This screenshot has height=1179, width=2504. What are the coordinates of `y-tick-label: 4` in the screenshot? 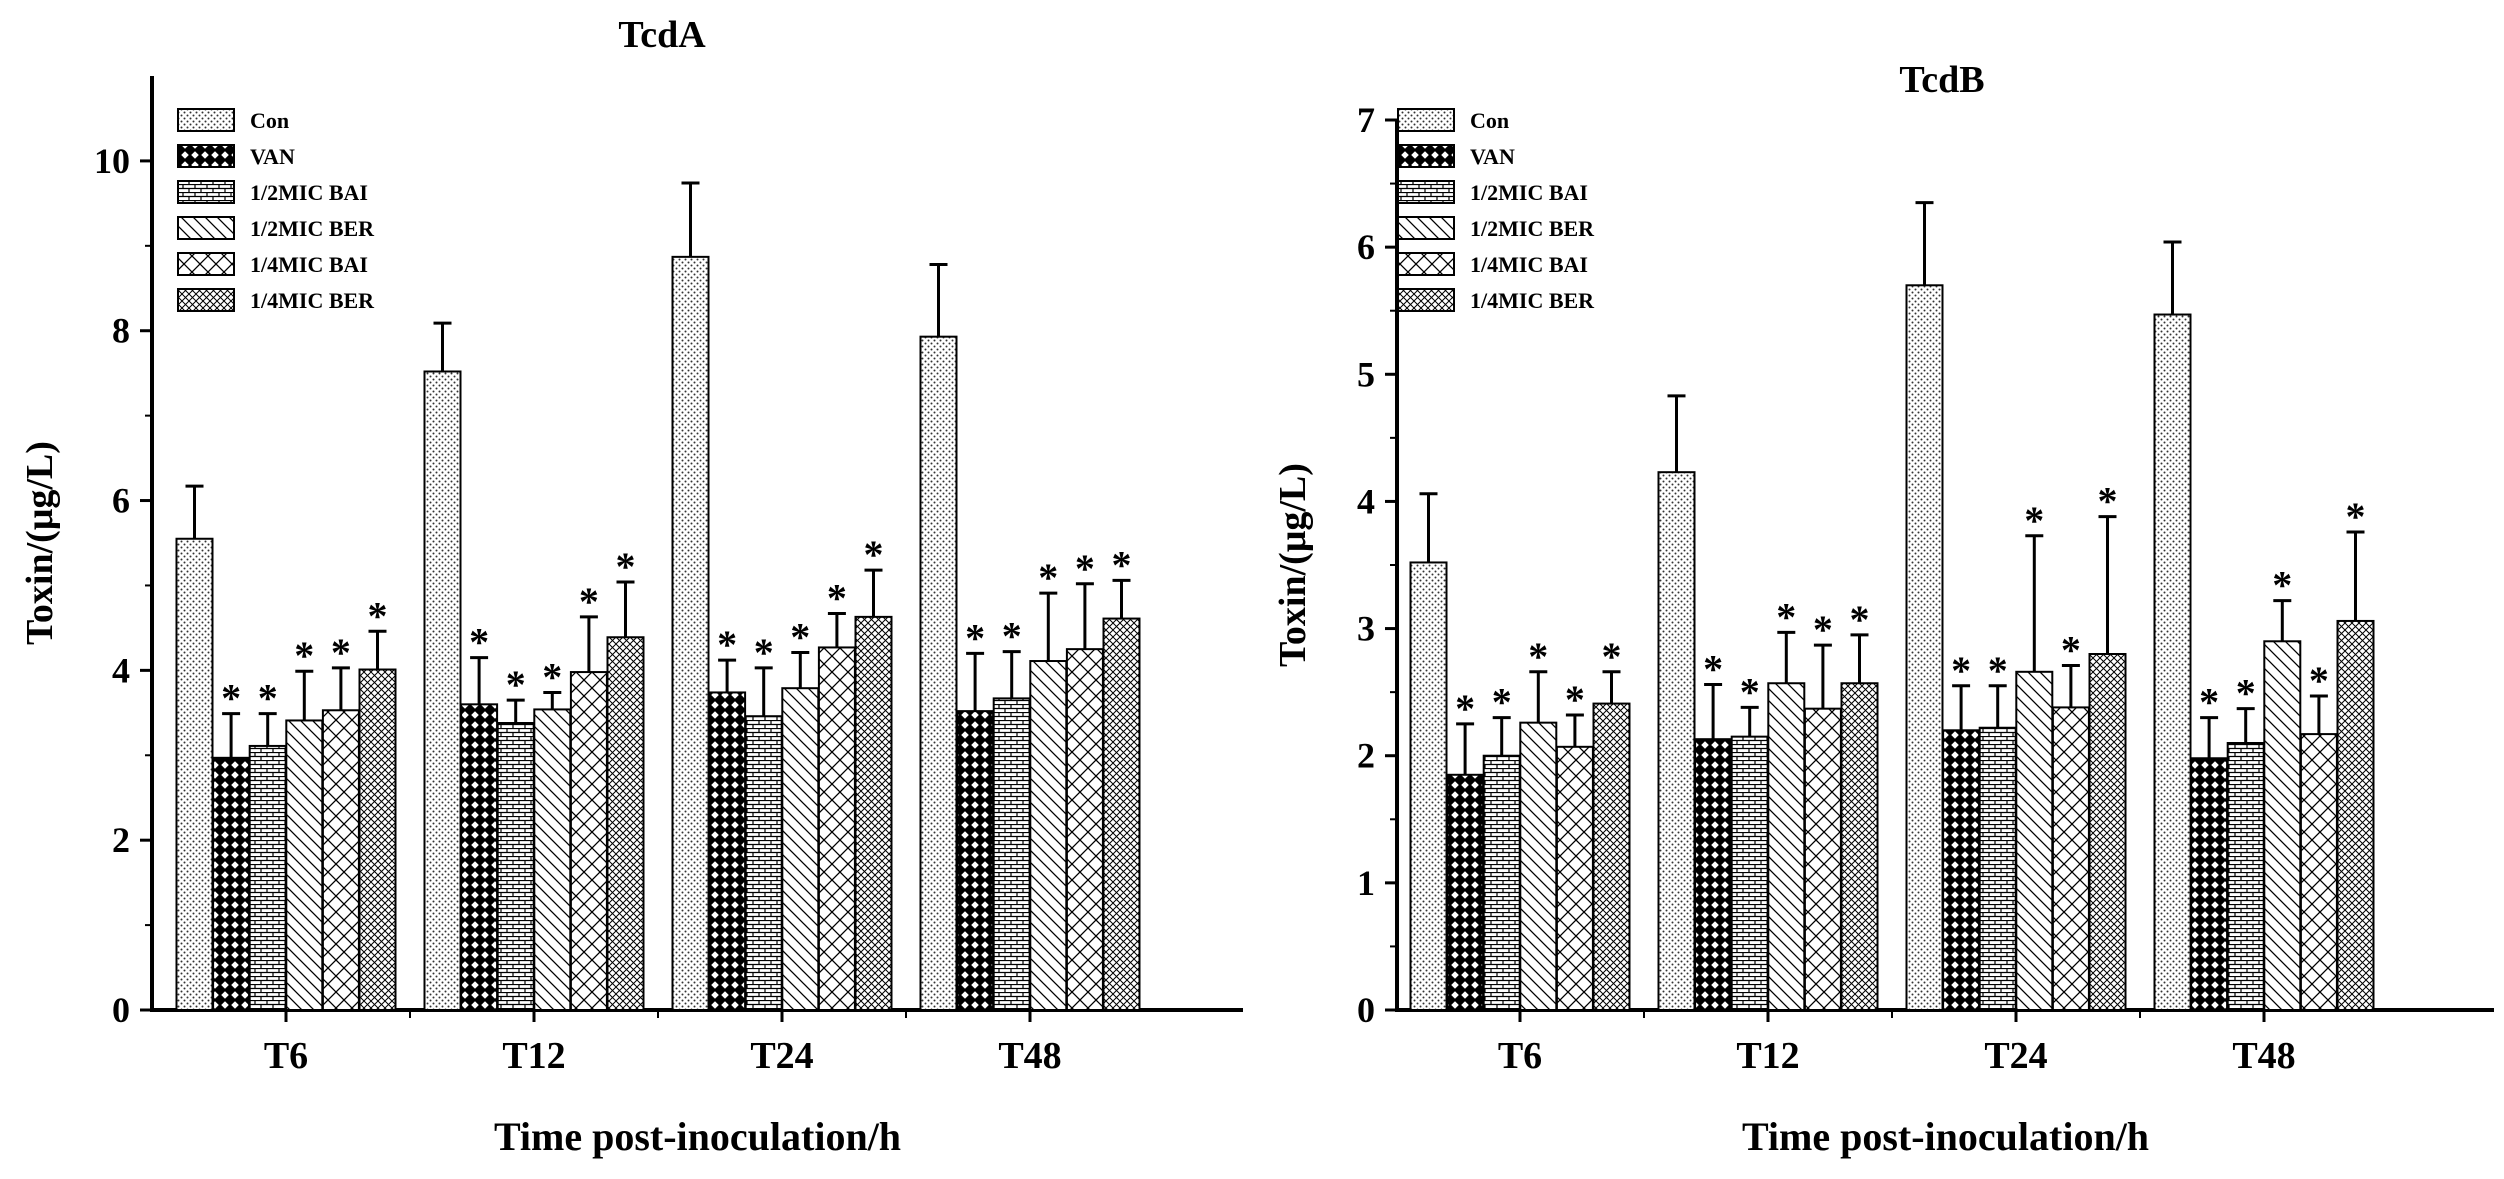 It's located at (121, 670).